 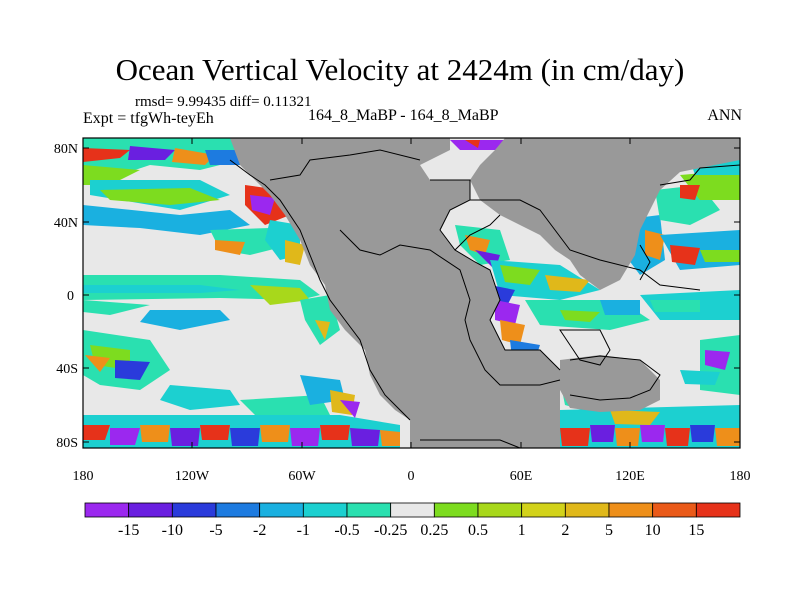 I want to click on colorbar-label: 0.5, so click(x=478, y=530).